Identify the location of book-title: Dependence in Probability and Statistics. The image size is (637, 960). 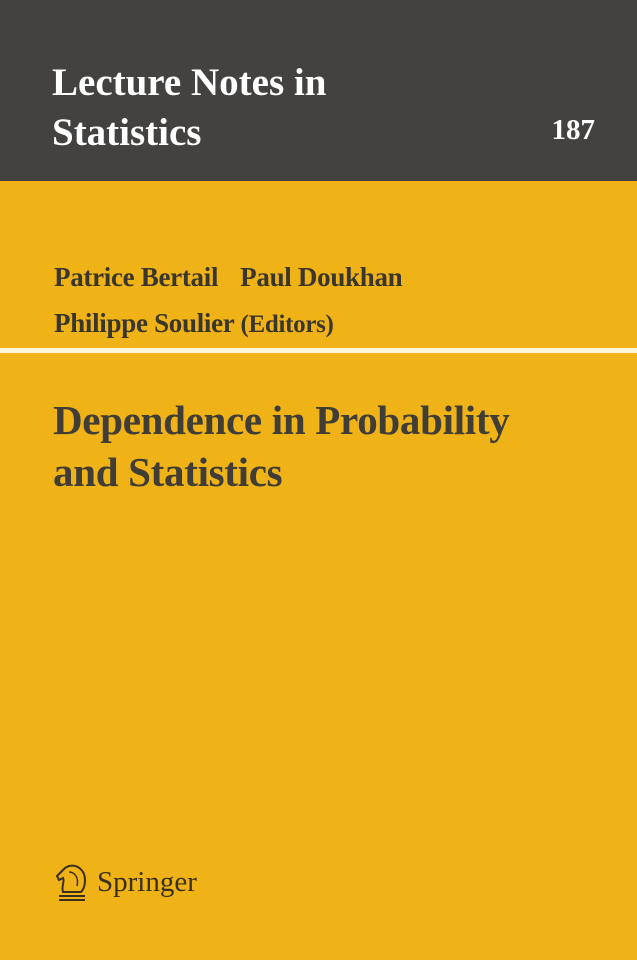
(281, 446).